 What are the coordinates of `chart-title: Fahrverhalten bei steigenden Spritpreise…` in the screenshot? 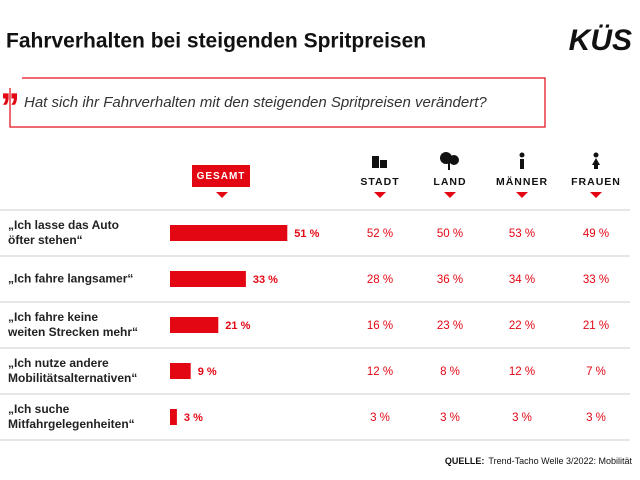 It's located at (216, 41).